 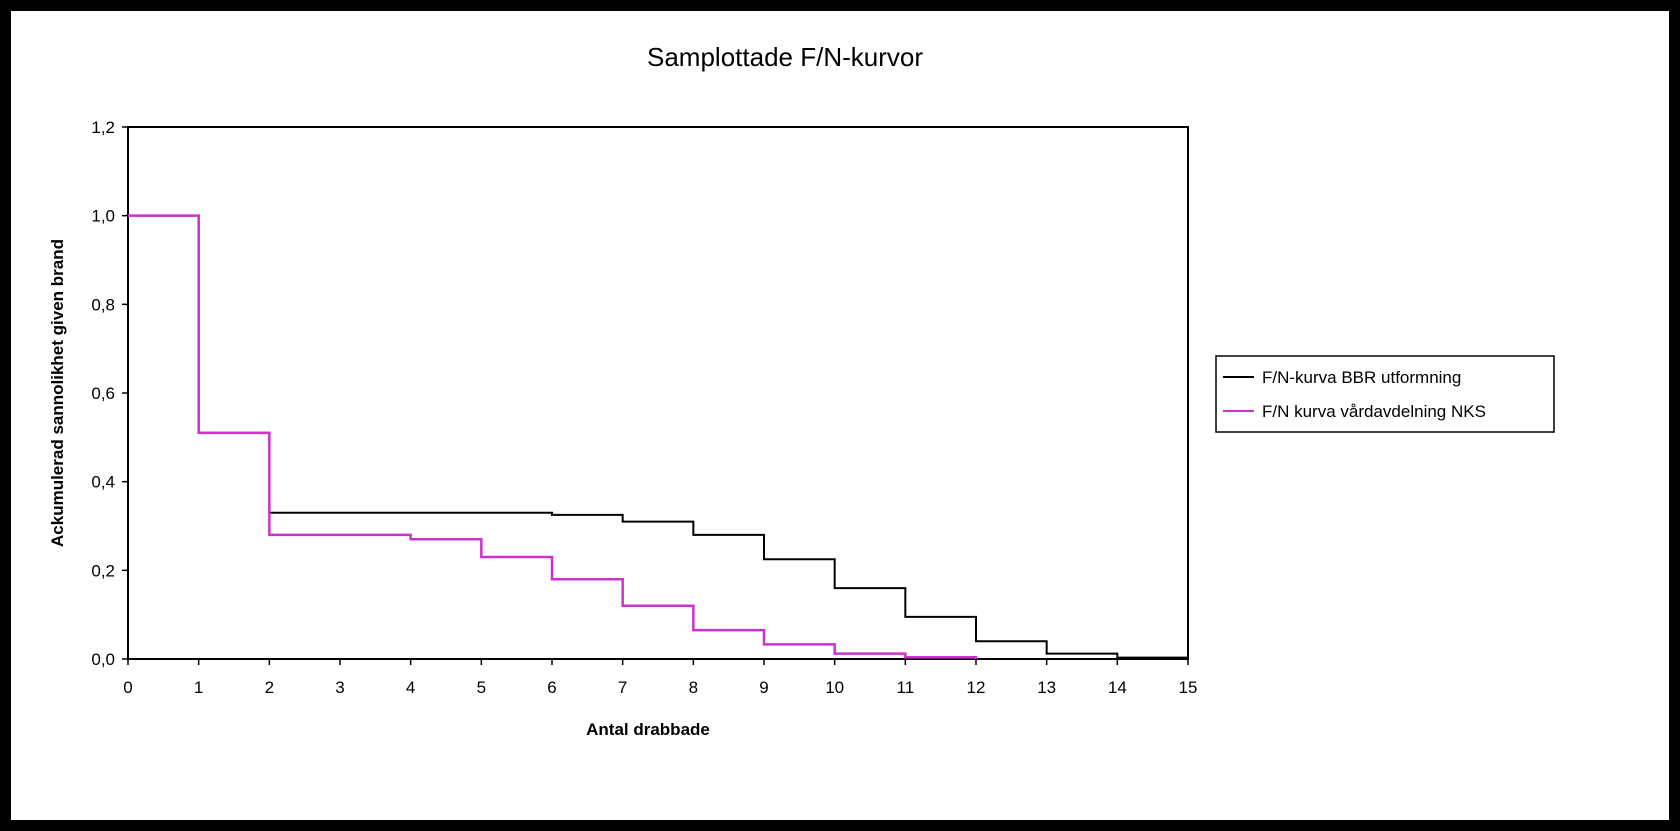 What do you see at coordinates (198, 687) in the screenshot?
I see `x-tick-label: 1` at bounding box center [198, 687].